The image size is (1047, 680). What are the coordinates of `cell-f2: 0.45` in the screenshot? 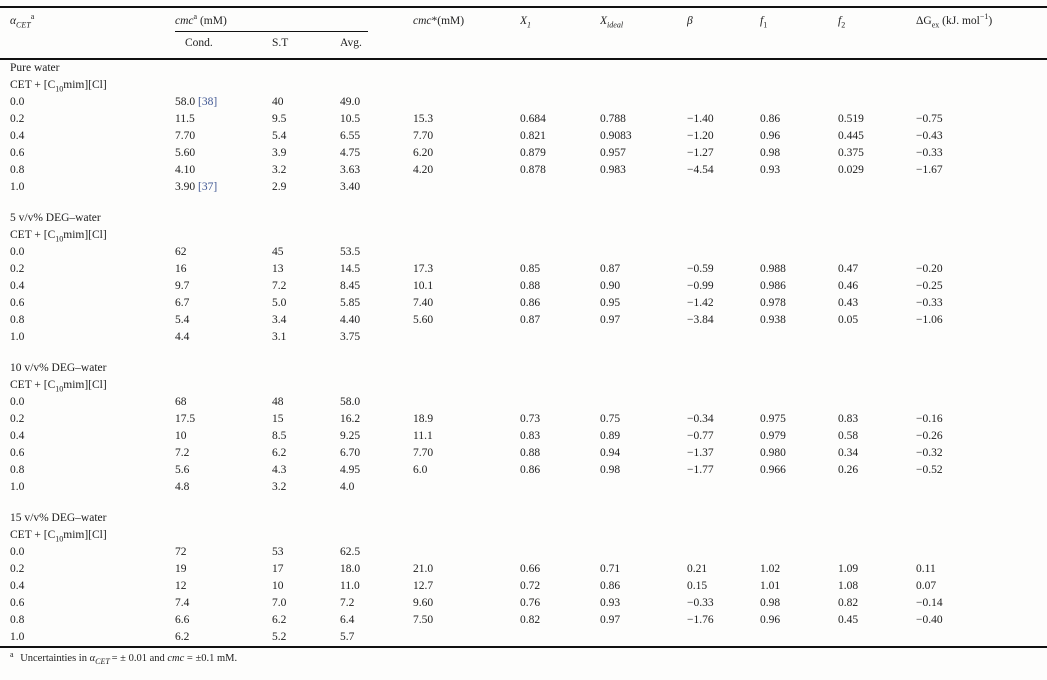 It's located at (848, 620).